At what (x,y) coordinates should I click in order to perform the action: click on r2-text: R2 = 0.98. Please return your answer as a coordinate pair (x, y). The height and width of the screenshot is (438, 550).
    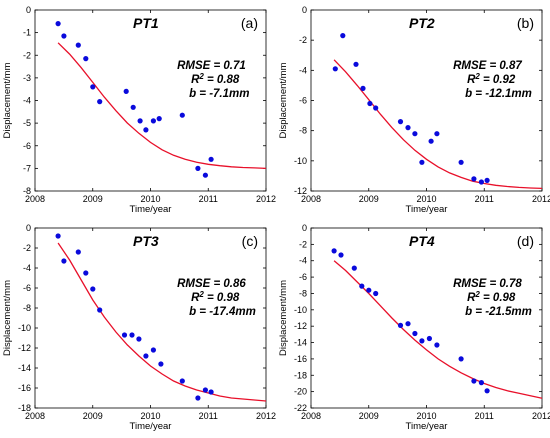
    Looking at the image, I should click on (215, 297).